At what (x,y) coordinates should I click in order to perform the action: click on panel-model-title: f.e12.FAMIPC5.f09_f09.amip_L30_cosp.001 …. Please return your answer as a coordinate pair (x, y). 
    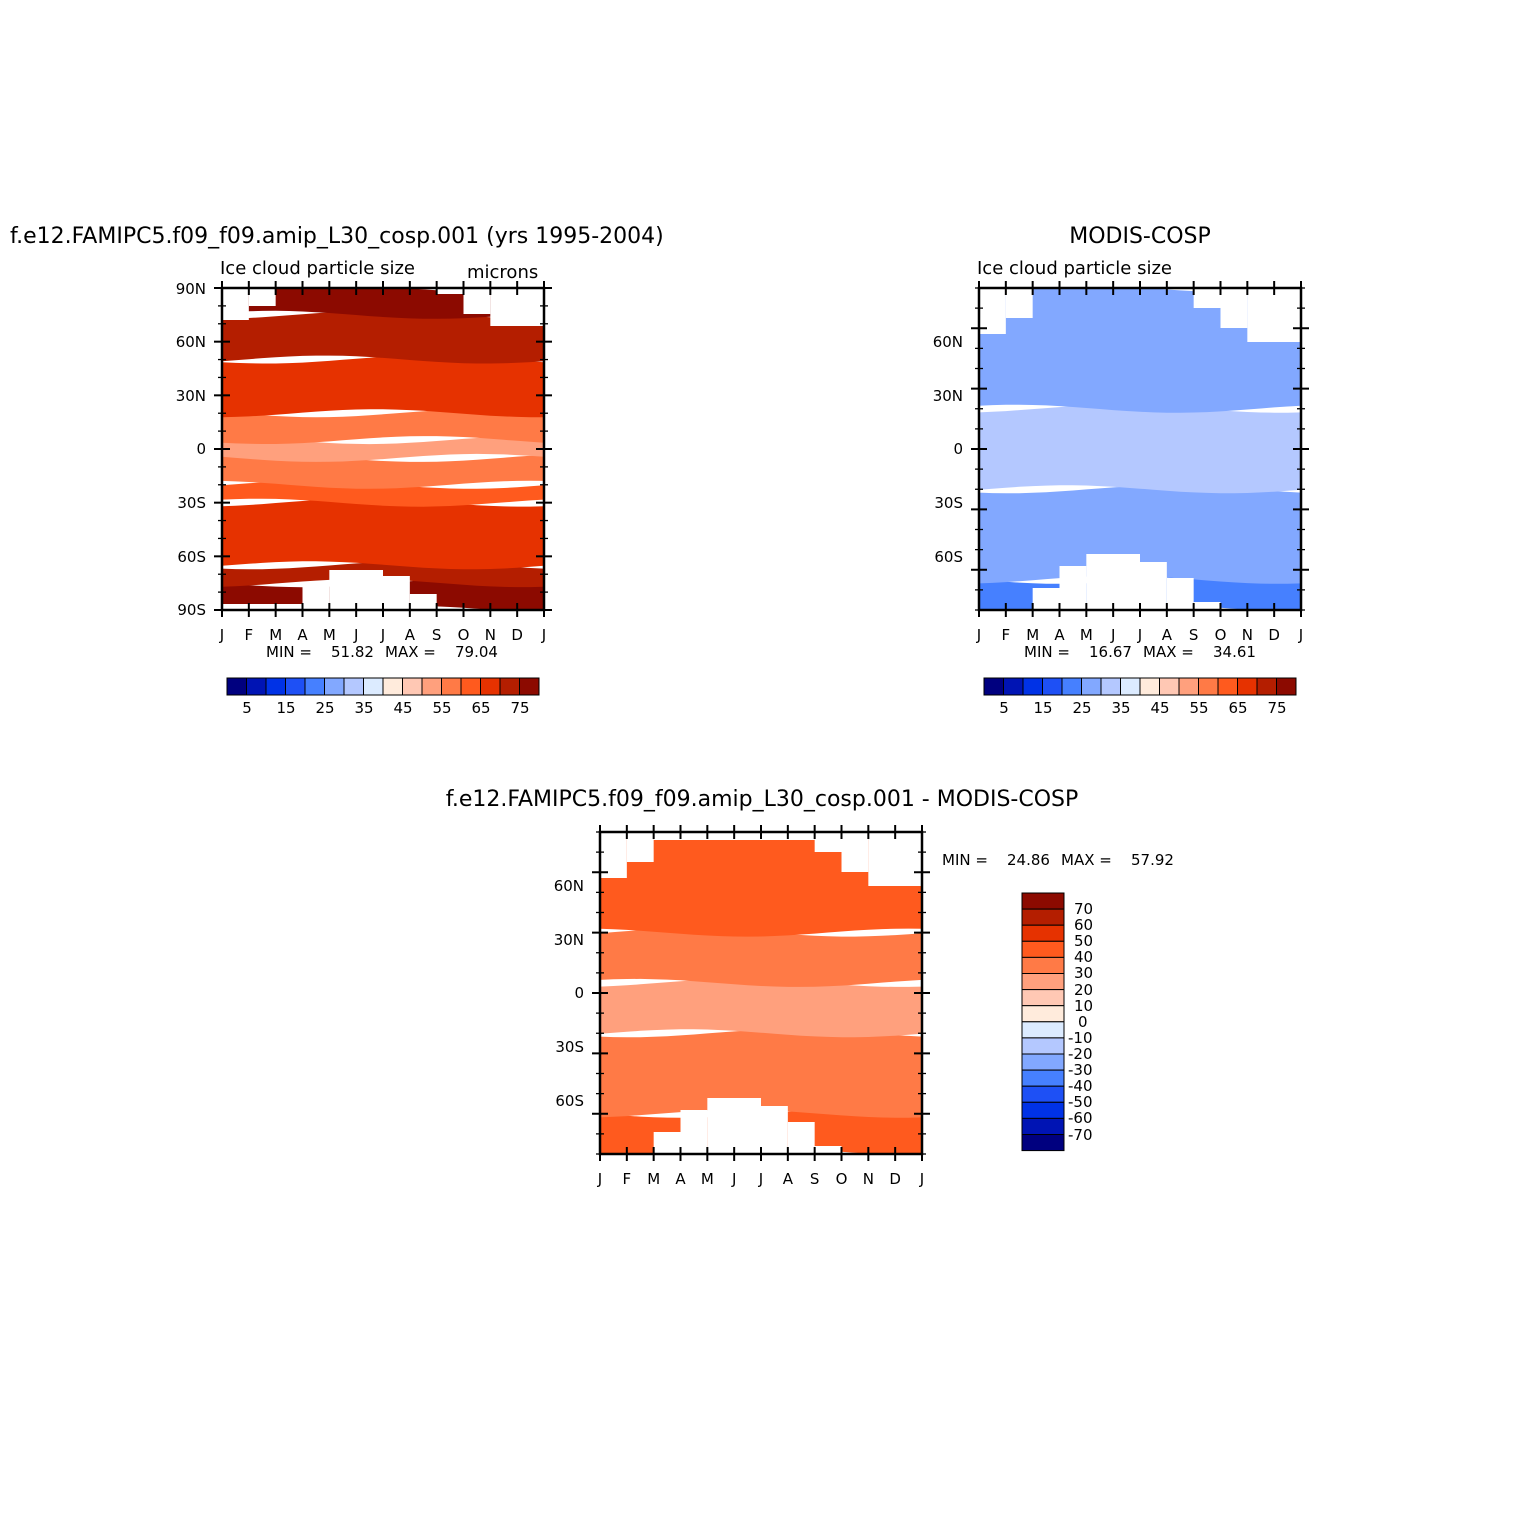
    Looking at the image, I should click on (337, 236).